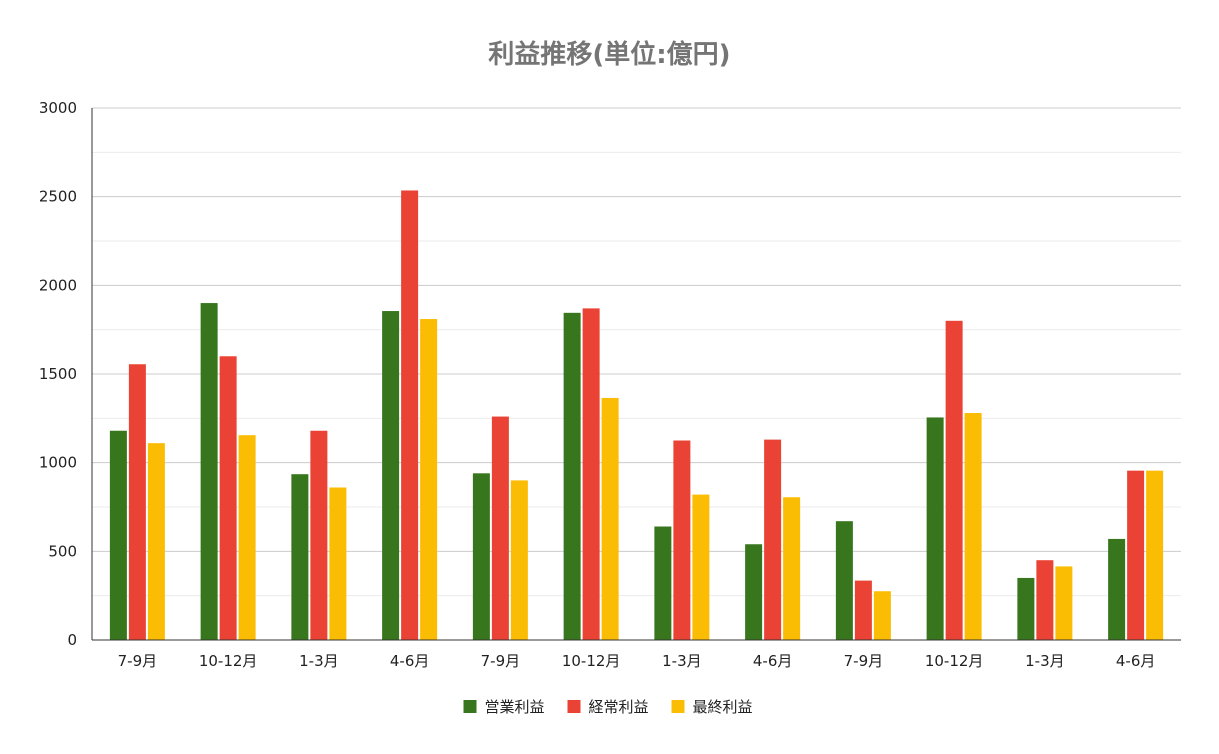  I want to click on y-tick-label: 0, so click(72, 640).